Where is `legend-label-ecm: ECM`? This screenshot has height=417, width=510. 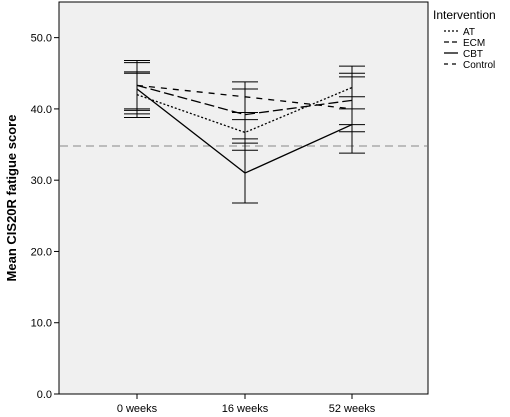
legend-label-ecm: ECM is located at coordinates (474, 43).